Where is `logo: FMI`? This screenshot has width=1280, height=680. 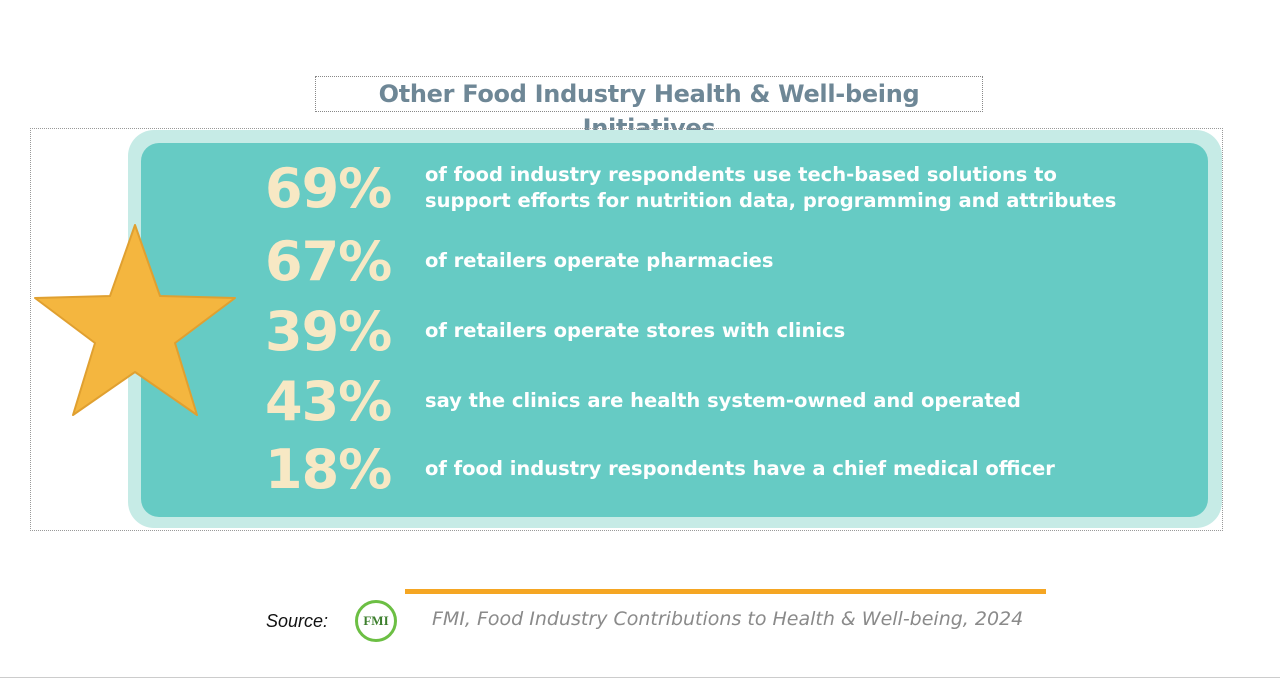 logo: FMI is located at coordinates (376, 621).